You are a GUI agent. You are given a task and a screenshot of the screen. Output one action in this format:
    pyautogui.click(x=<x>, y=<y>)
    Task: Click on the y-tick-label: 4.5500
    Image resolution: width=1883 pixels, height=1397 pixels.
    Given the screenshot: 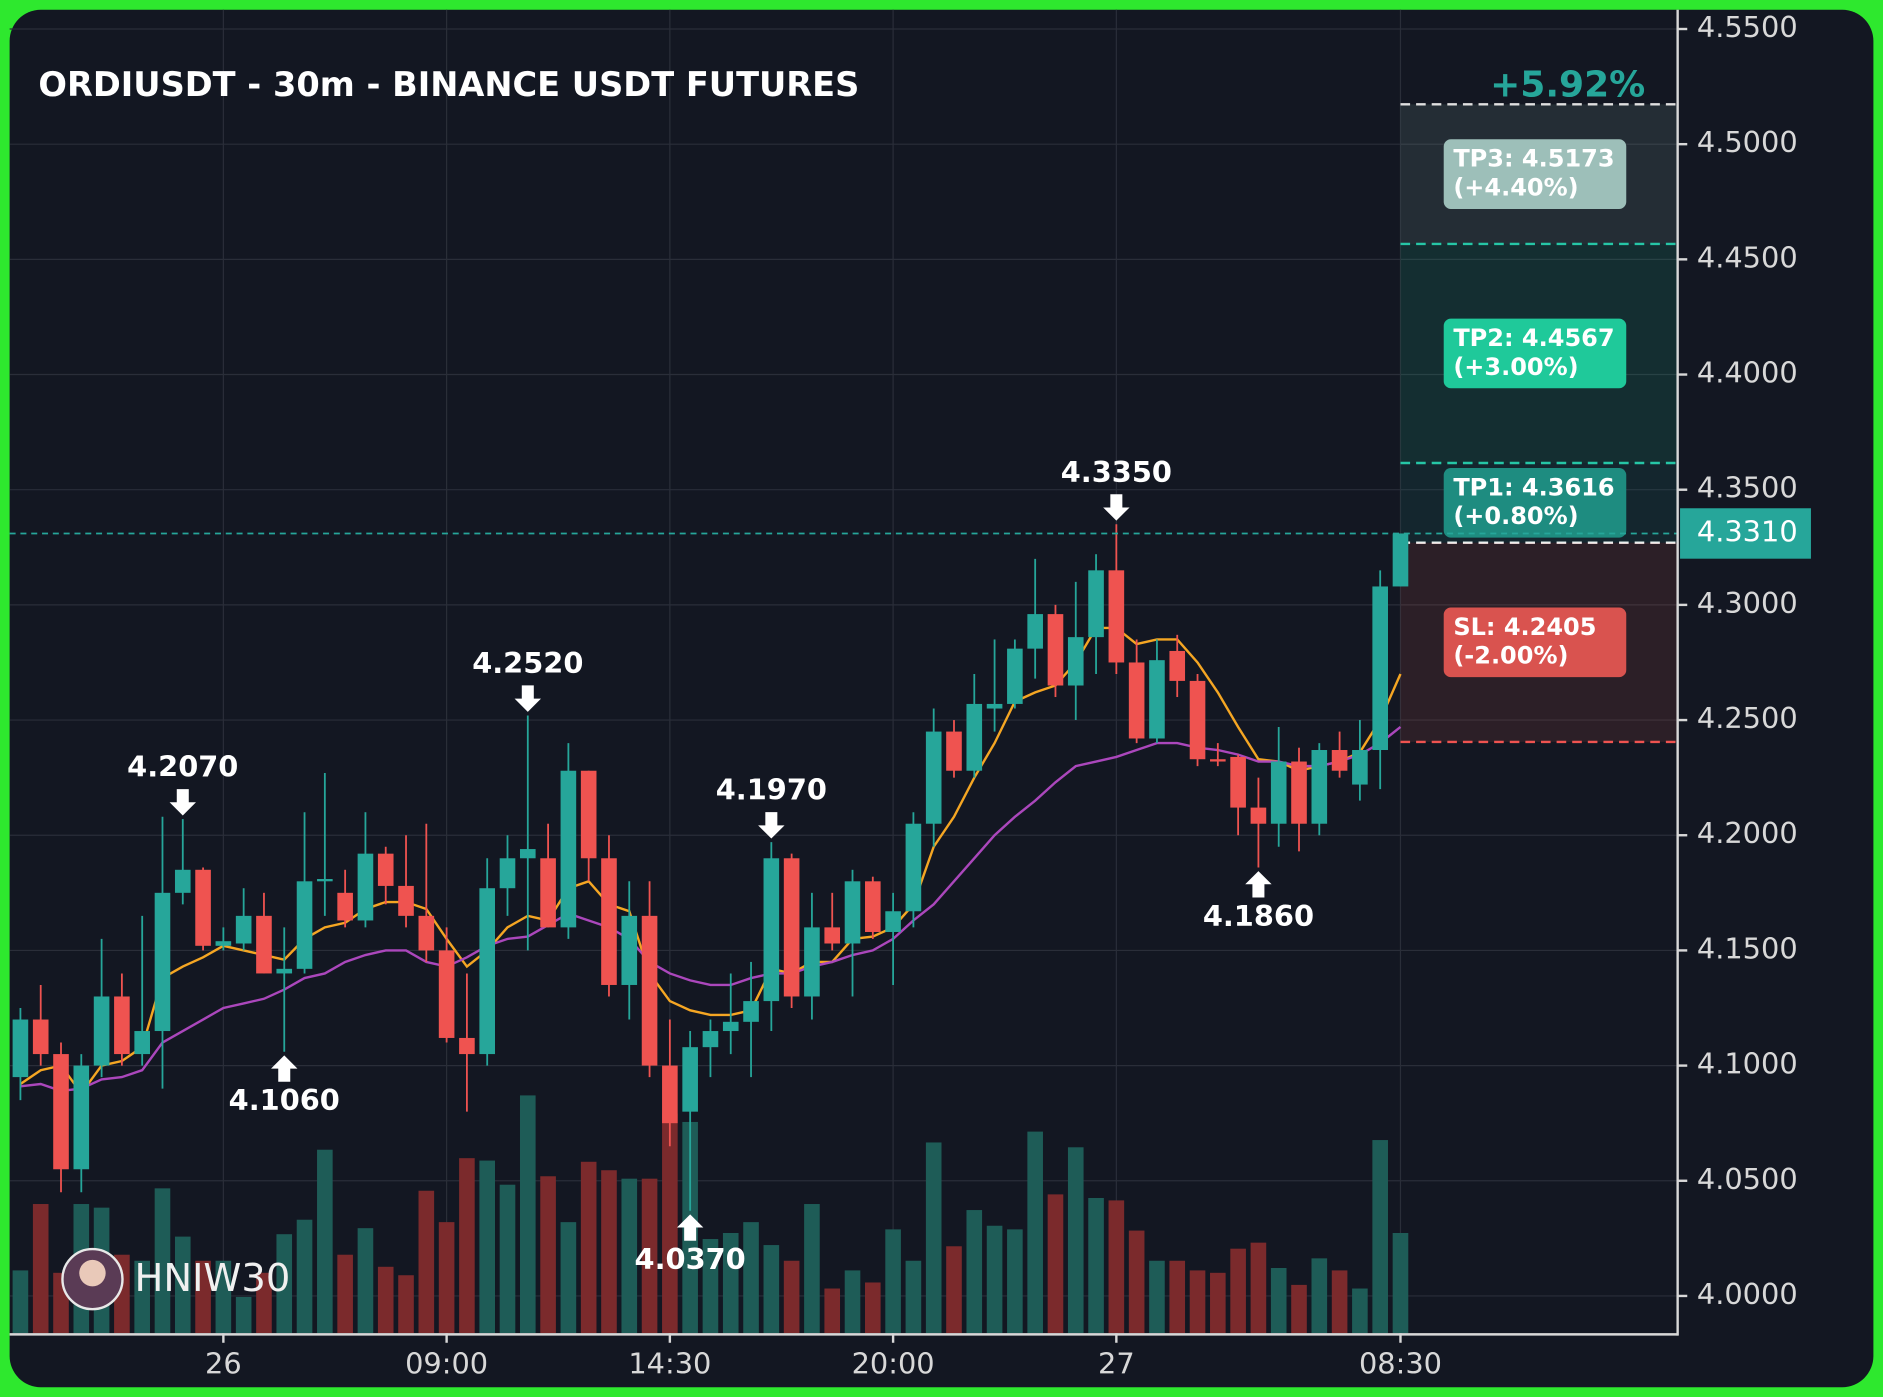 What is the action you would take?
    pyautogui.click(x=1747, y=27)
    